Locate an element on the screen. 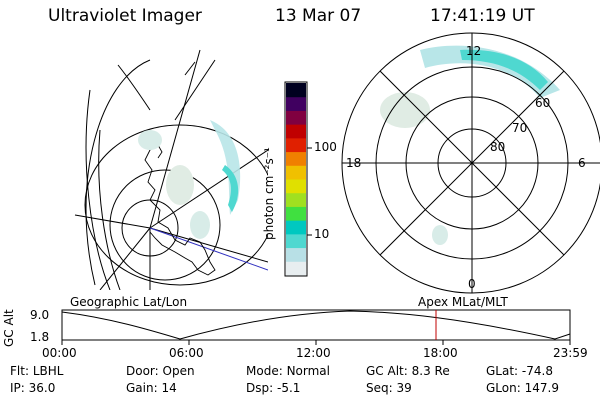 The height and width of the screenshot is (400, 600). altitude-curve is located at coordinates (316, 325).